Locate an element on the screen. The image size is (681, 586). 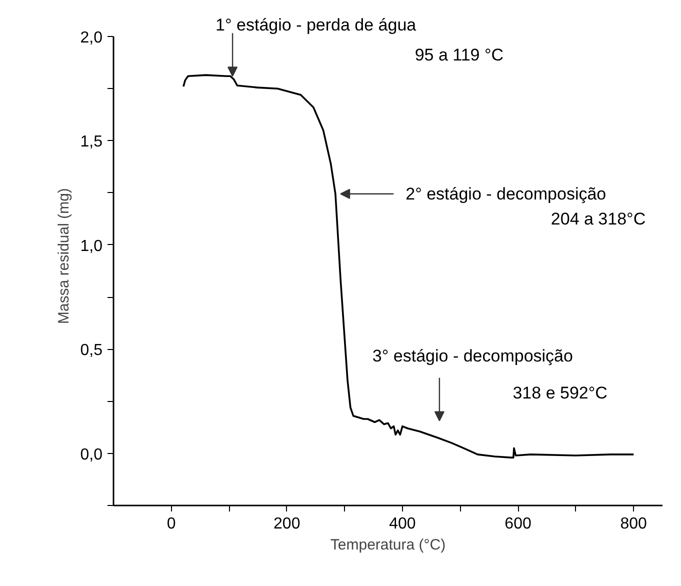
y-tick-label: 0,5 is located at coordinates (91, 351).